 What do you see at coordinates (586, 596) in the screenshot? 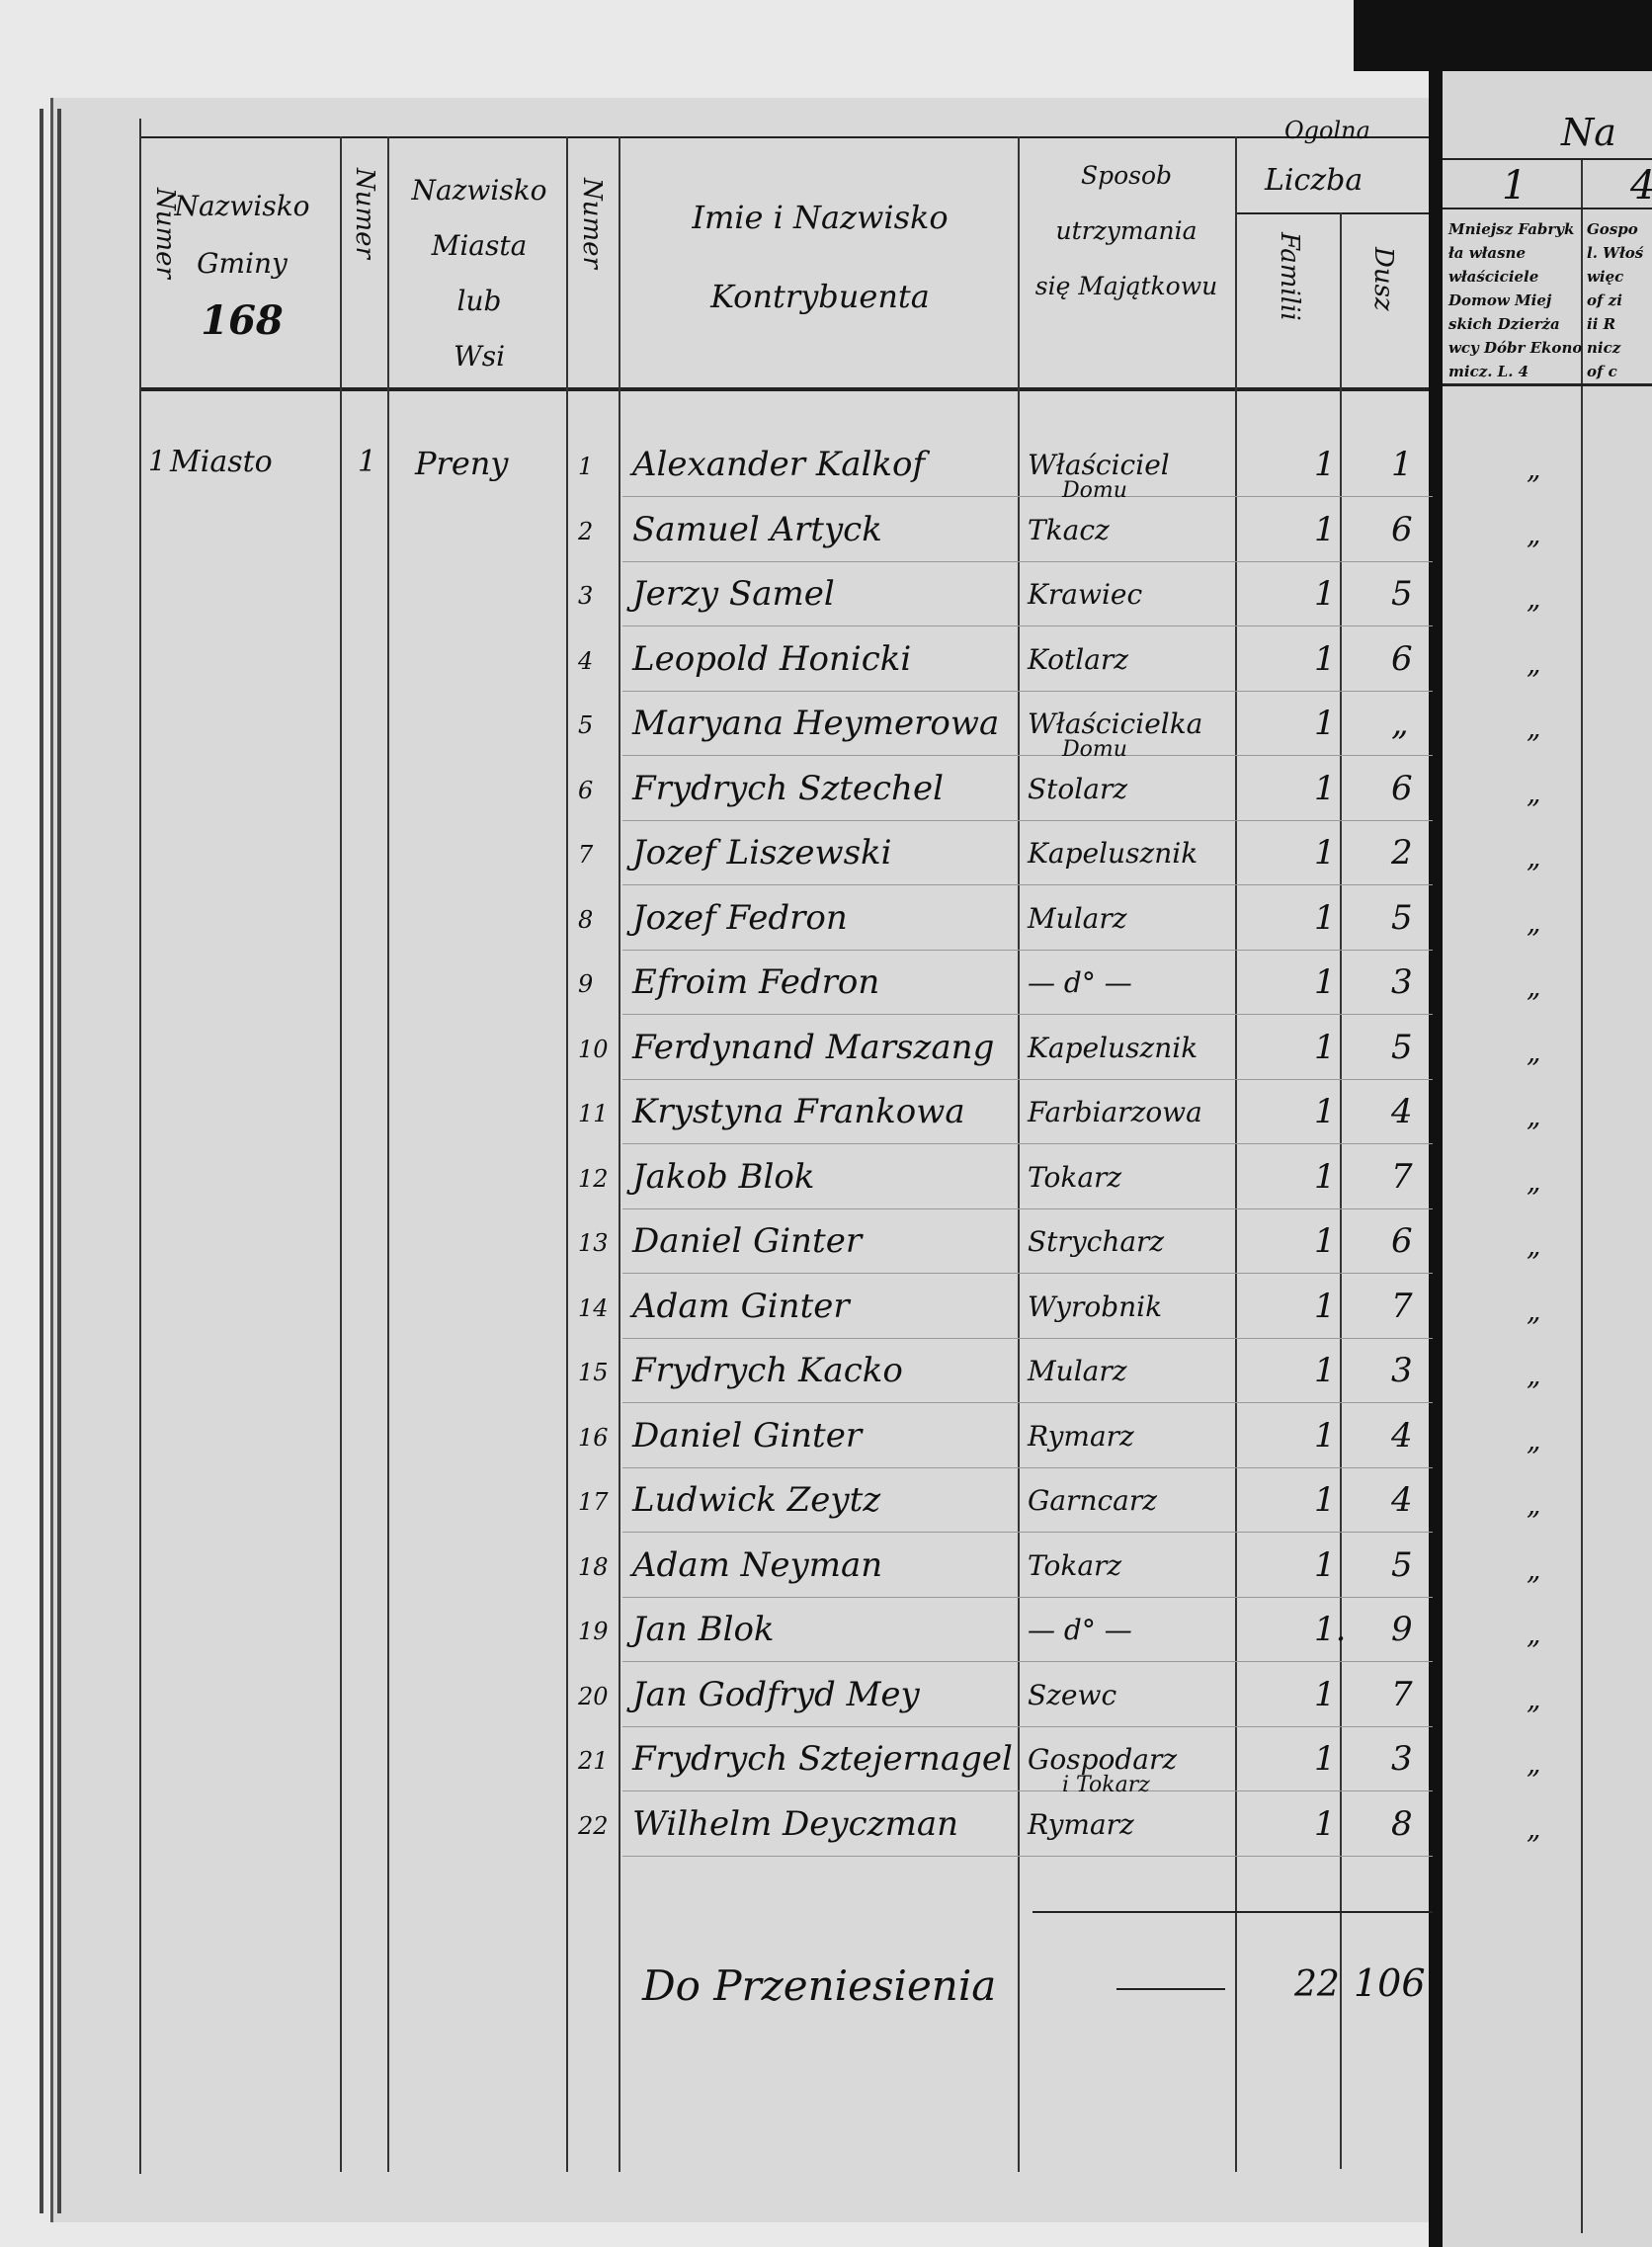
I see `row-number: 3` at bounding box center [586, 596].